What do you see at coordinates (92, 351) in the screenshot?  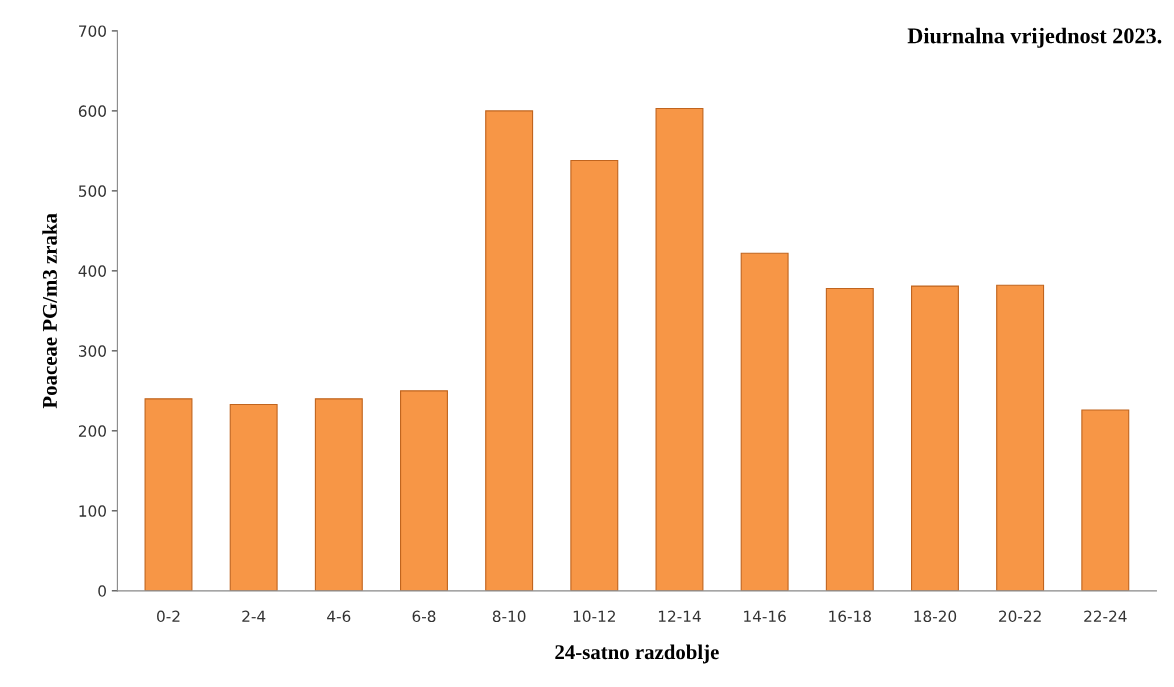 I see `y-tick-label: 300` at bounding box center [92, 351].